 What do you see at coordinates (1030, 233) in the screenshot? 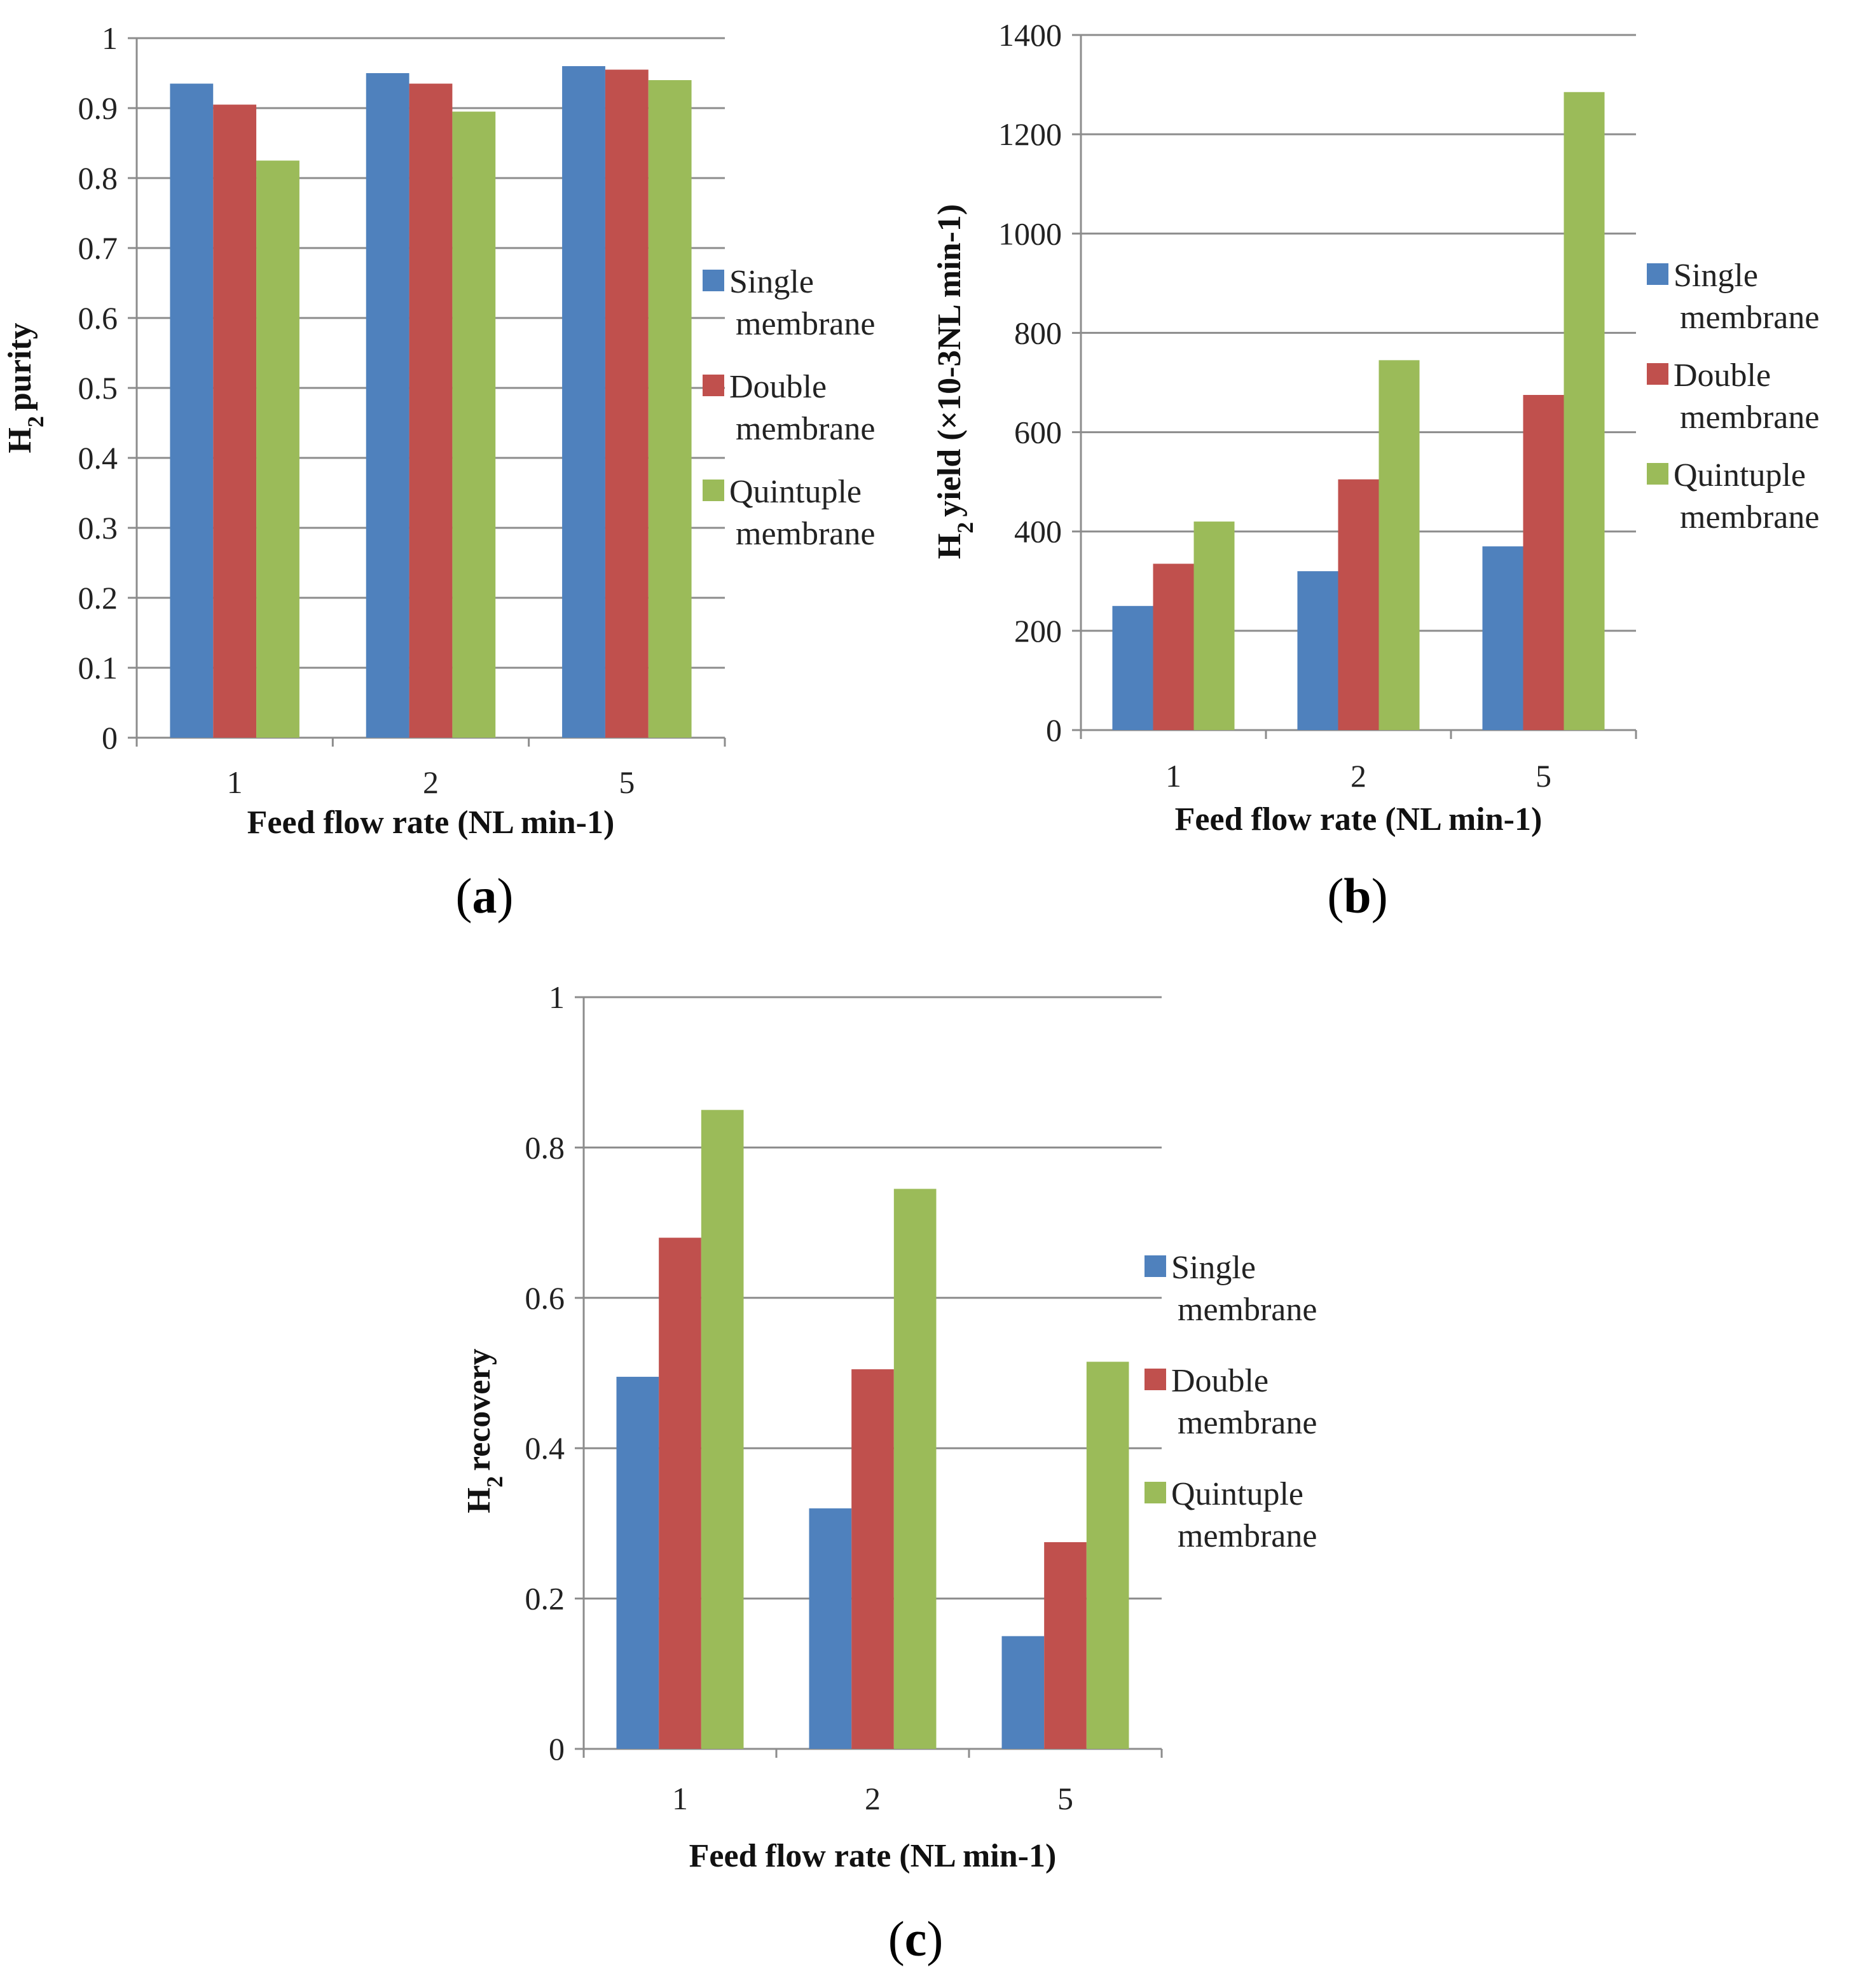
I see `y-tick-label: 1000` at bounding box center [1030, 233].